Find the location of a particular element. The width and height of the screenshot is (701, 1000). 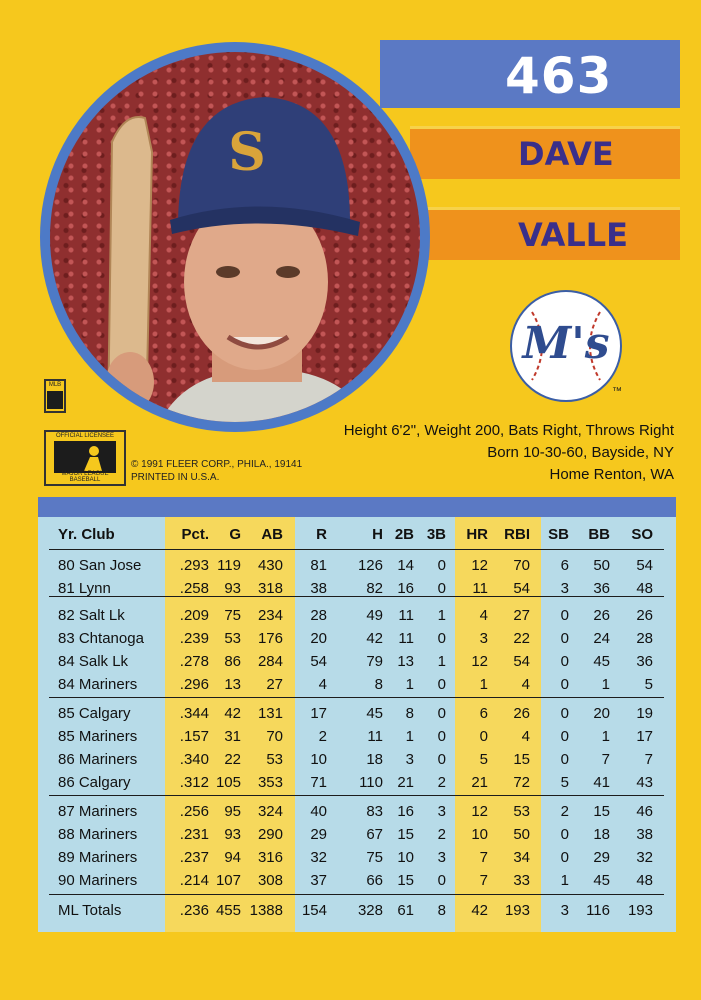

stats-totals-cell: 193 is located at coordinates (517, 910).